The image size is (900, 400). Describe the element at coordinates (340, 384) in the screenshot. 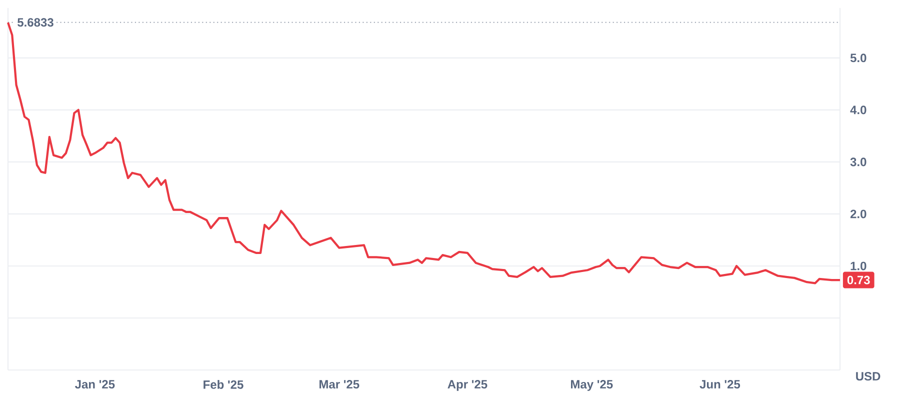

I see `x-tick-label: Mar '25` at that location.